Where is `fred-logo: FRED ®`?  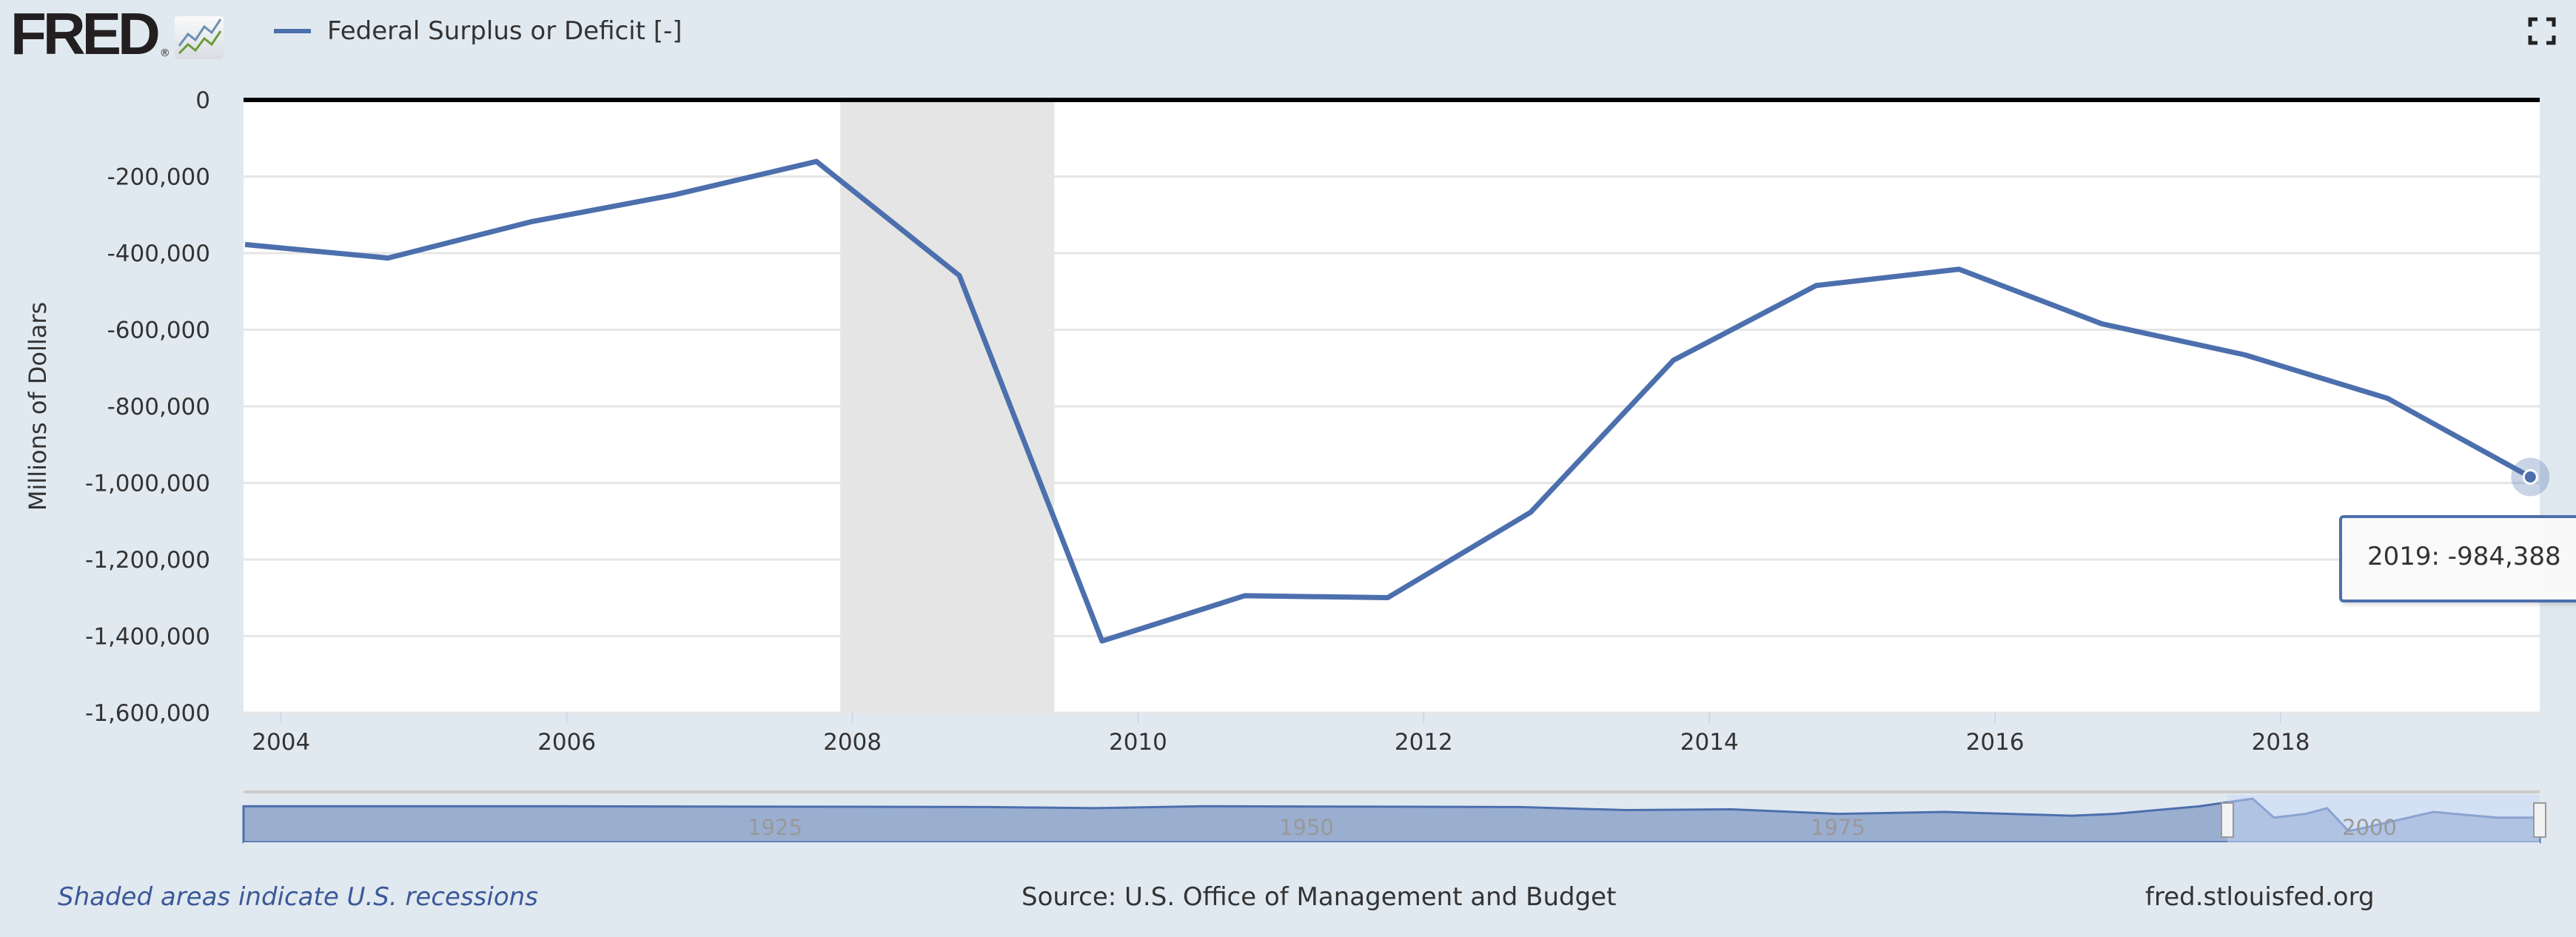 fred-logo: FRED ® is located at coordinates (117, 34).